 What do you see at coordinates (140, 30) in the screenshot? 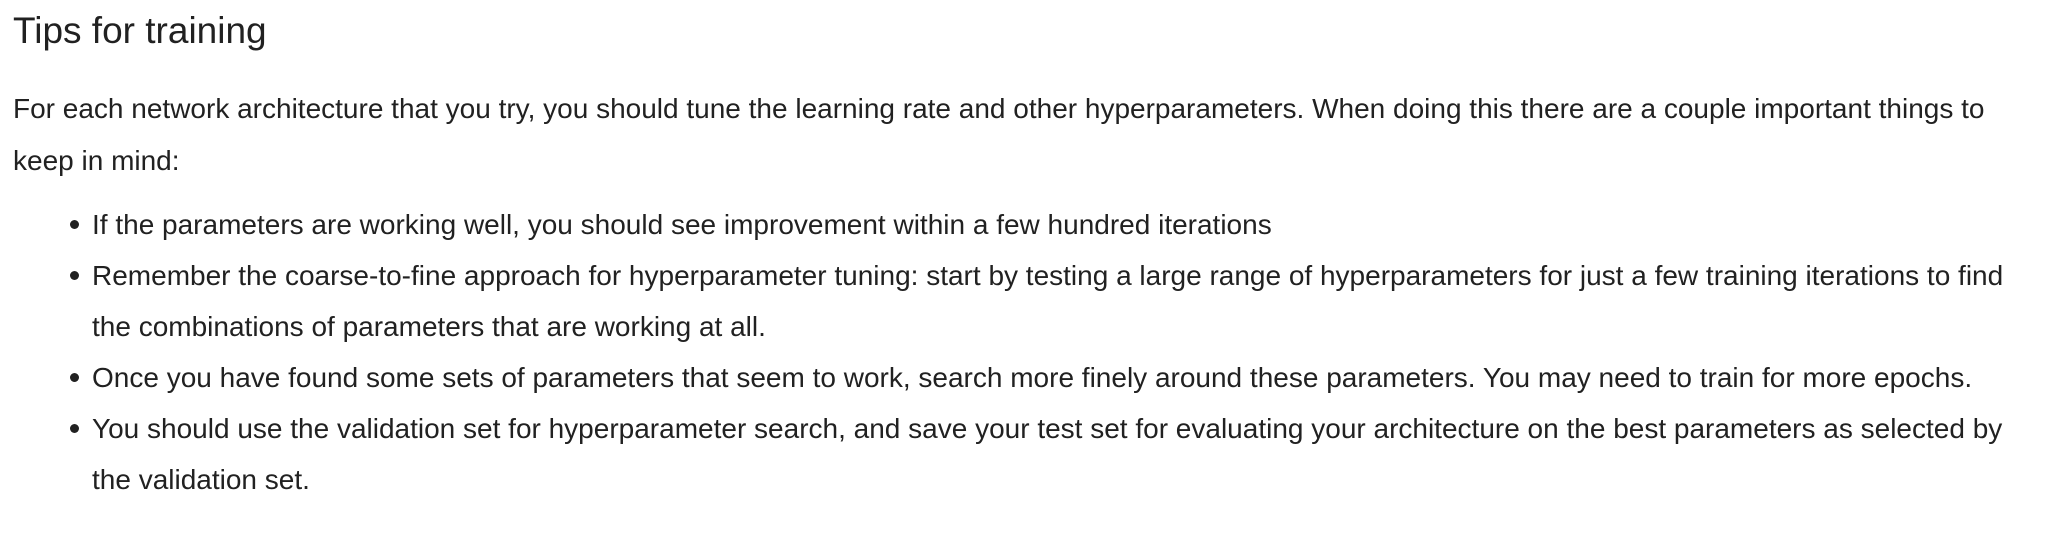
I see `section-heading: Tips for training` at bounding box center [140, 30].